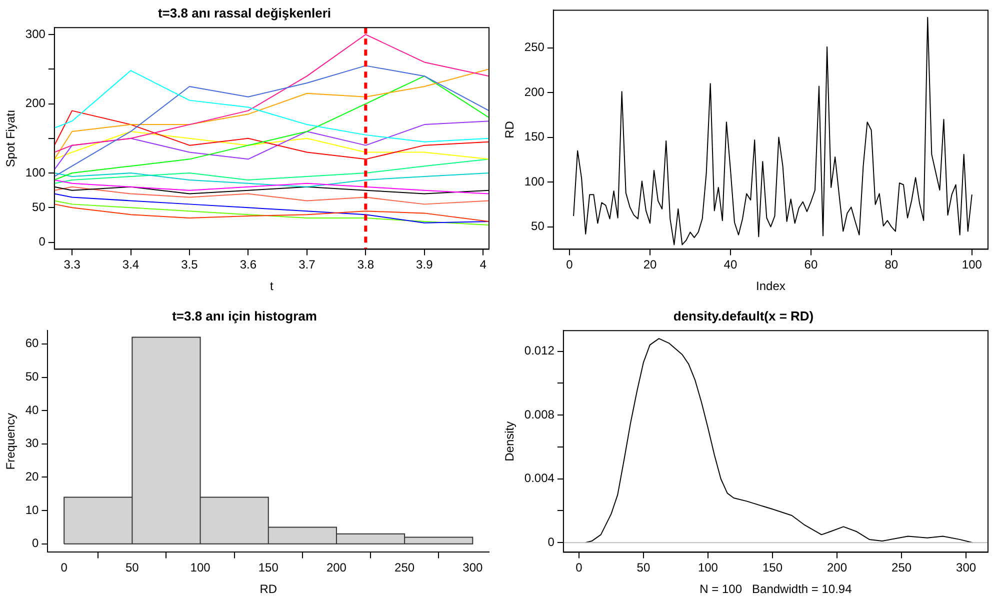  I want to click on x-tick-label: 3.4, so click(131, 265).